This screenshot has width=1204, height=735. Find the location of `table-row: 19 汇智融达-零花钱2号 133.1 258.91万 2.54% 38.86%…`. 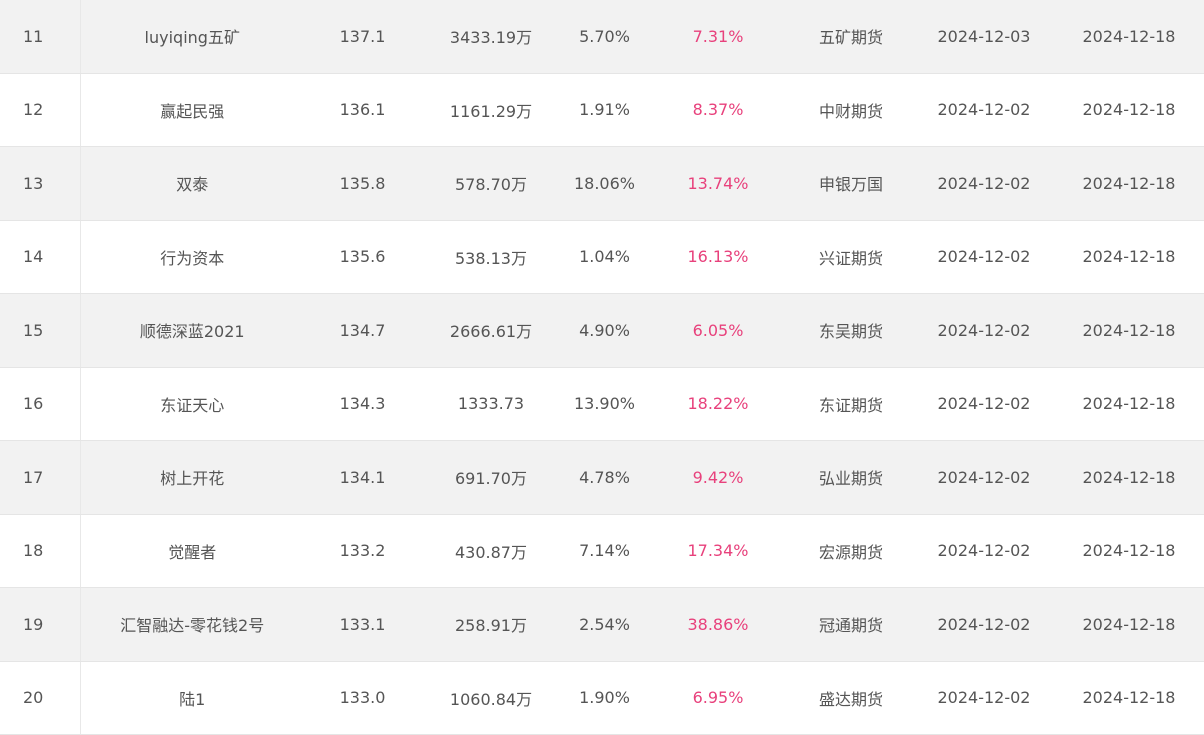

table-row: 19 汇智融达-零花钱2号 133.1 258.91万 2.54% 38.86%… is located at coordinates (602, 624).